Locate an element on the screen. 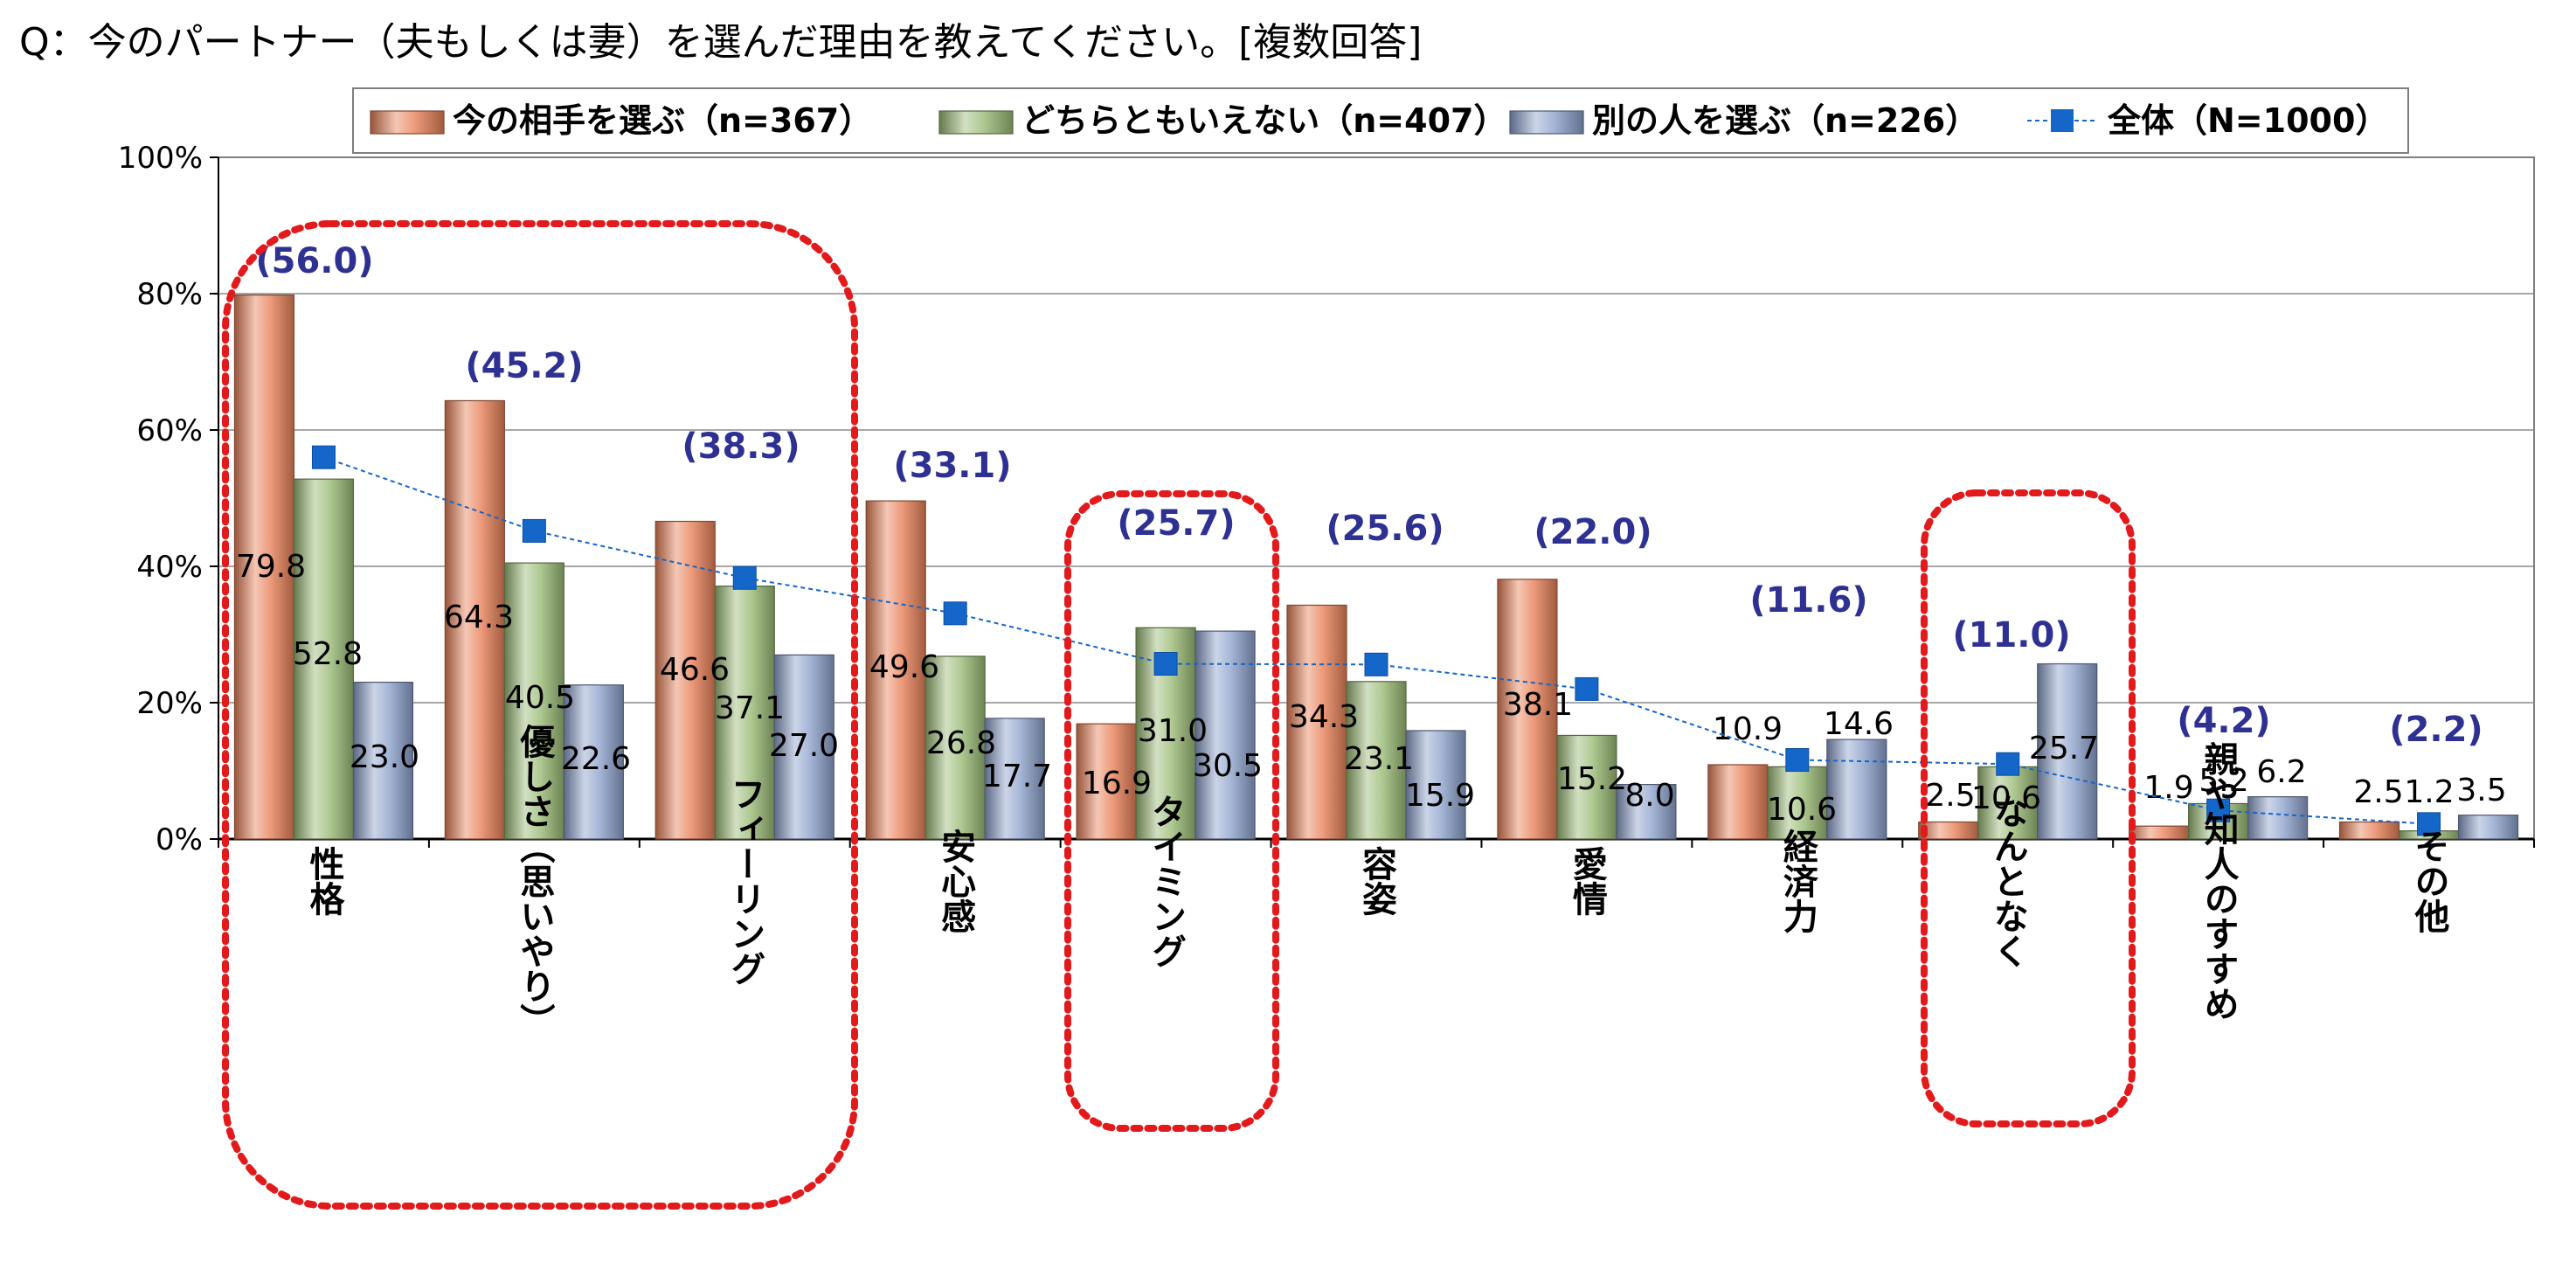 Image resolution: width=2576 pixels, height=1283 pixels. category-label: 親や知人のすすめ is located at coordinates (2219, 881).